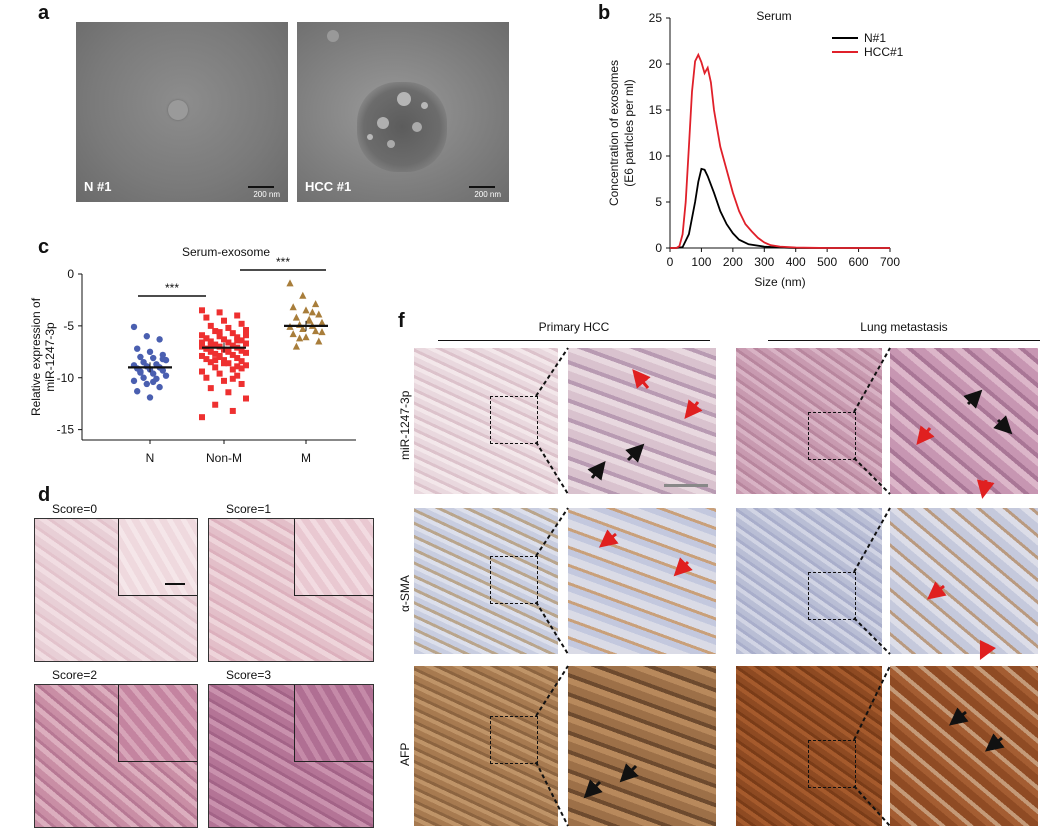  What do you see at coordinates (50, 357) in the screenshot?
I see `y-axis-label-line: miR-1247-3p` at bounding box center [50, 357].